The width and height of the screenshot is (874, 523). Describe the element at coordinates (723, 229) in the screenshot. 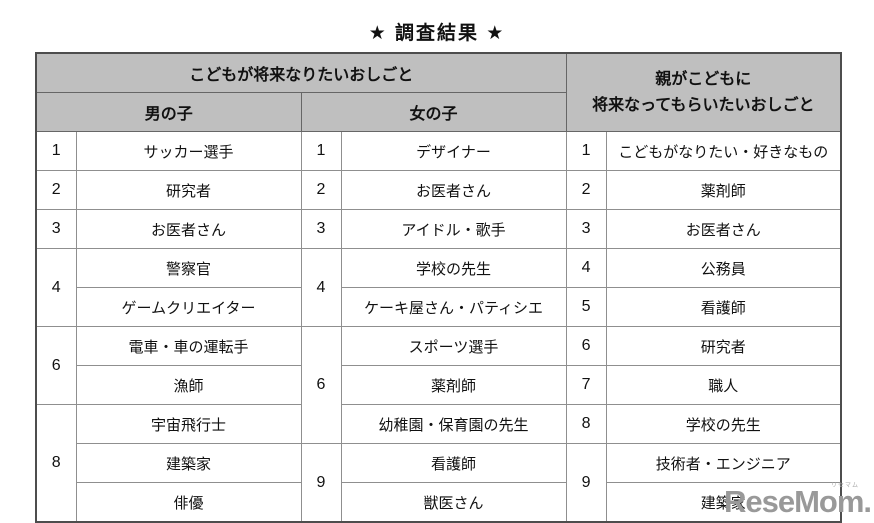

I see `parents-job-cell: お医者さん` at that location.